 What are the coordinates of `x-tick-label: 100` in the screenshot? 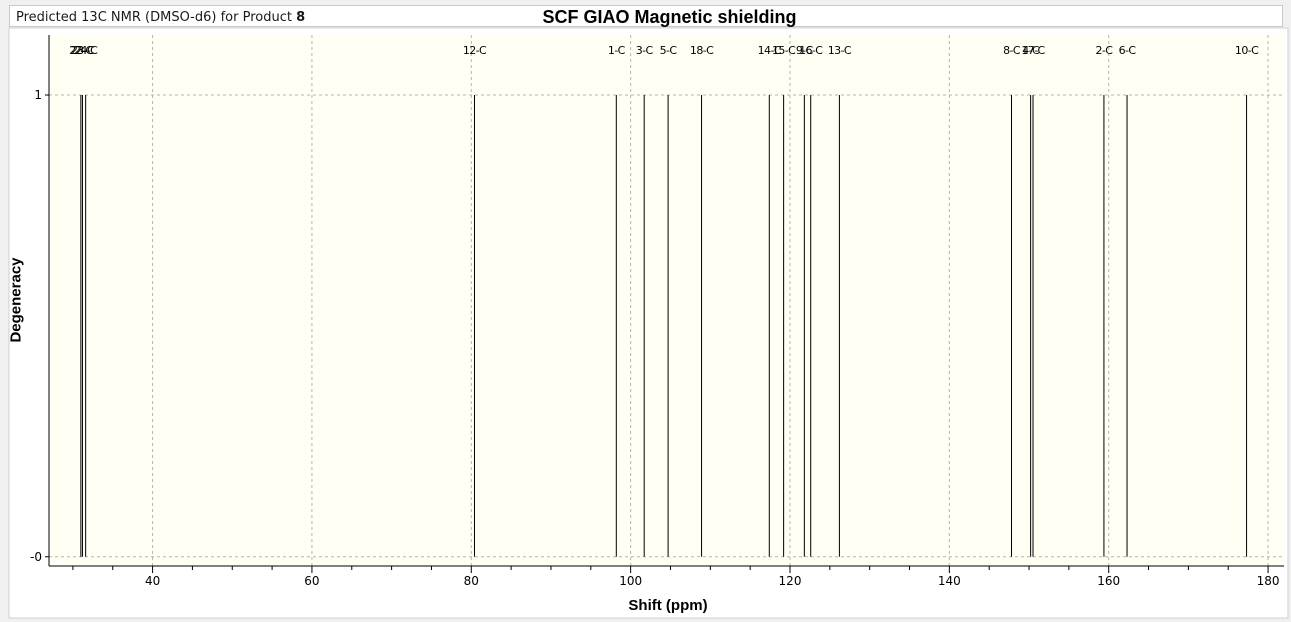 It's located at (630, 581).